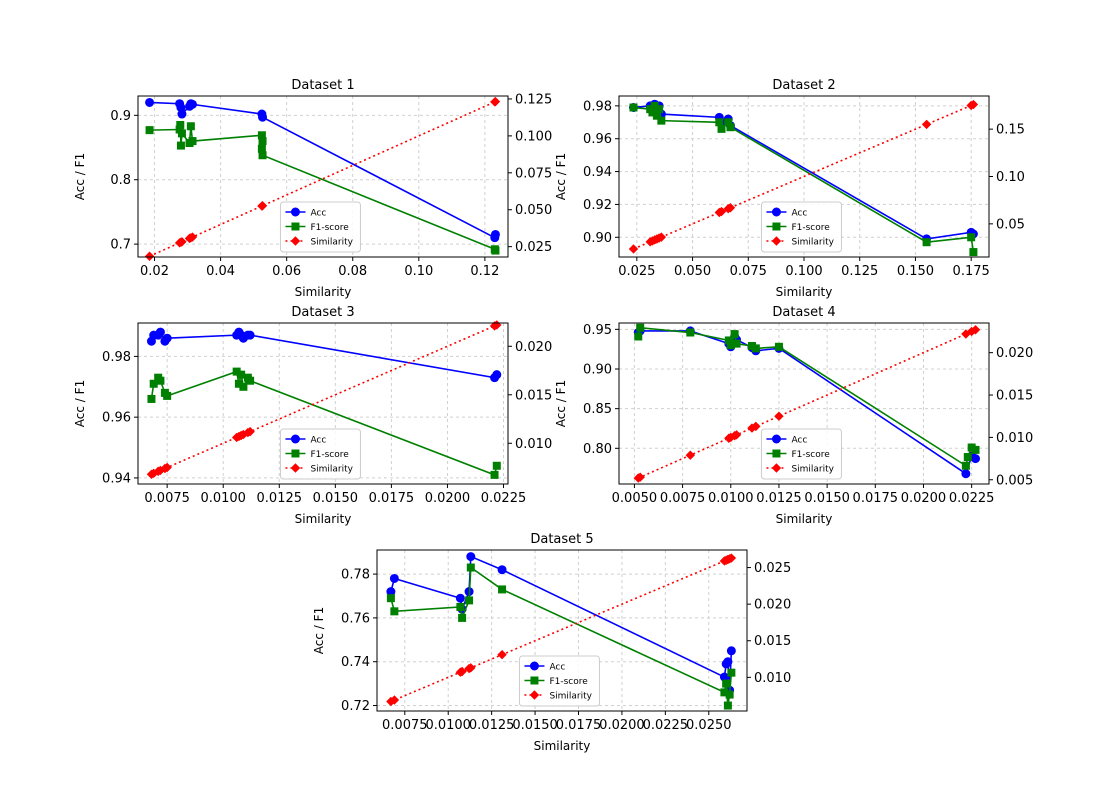 The height and width of the screenshot is (800, 1100). Describe the element at coordinates (779, 498) in the screenshot. I see `x-tick-label: 0.0125` at that location.